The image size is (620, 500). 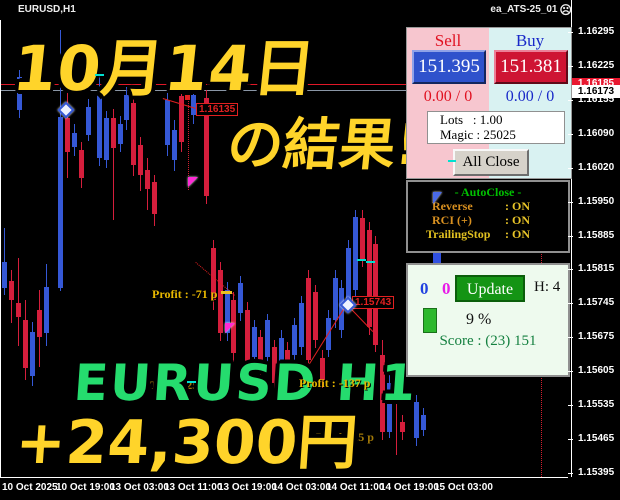 What do you see at coordinates (448, 40) in the screenshot?
I see `sell-label: Sell` at bounding box center [448, 40].